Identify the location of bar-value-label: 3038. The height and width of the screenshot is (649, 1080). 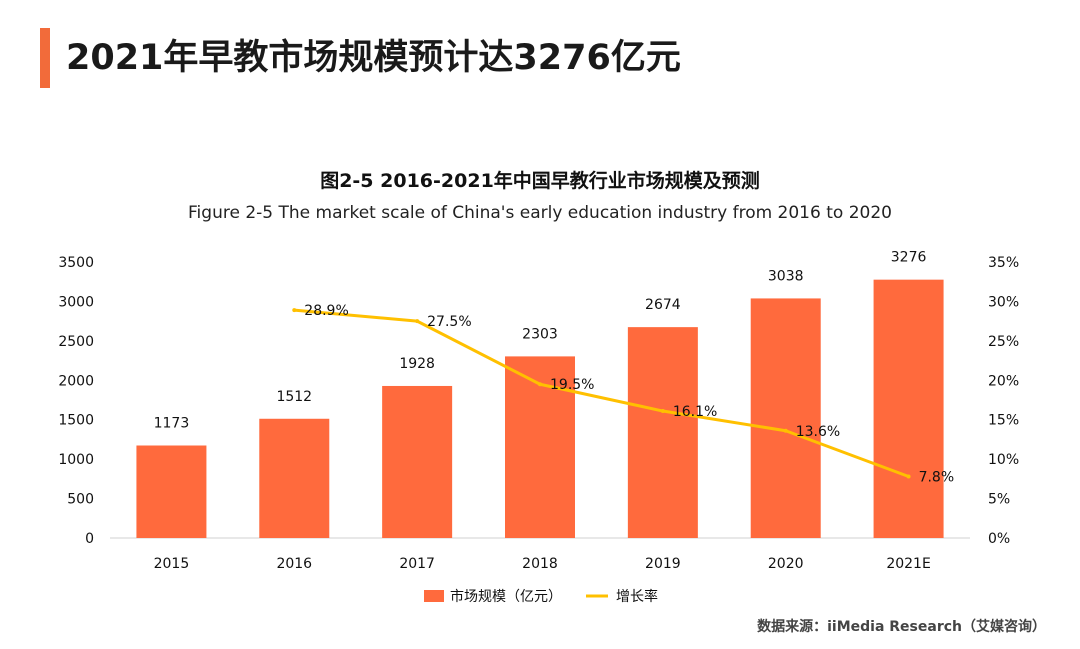
(786, 276).